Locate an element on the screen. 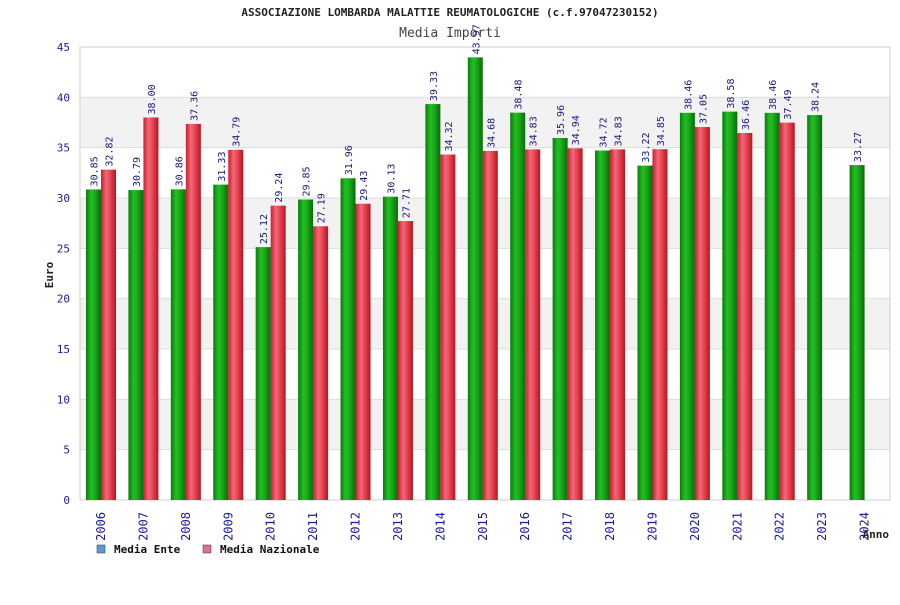  data-label: 31.33 is located at coordinates (222, 167).